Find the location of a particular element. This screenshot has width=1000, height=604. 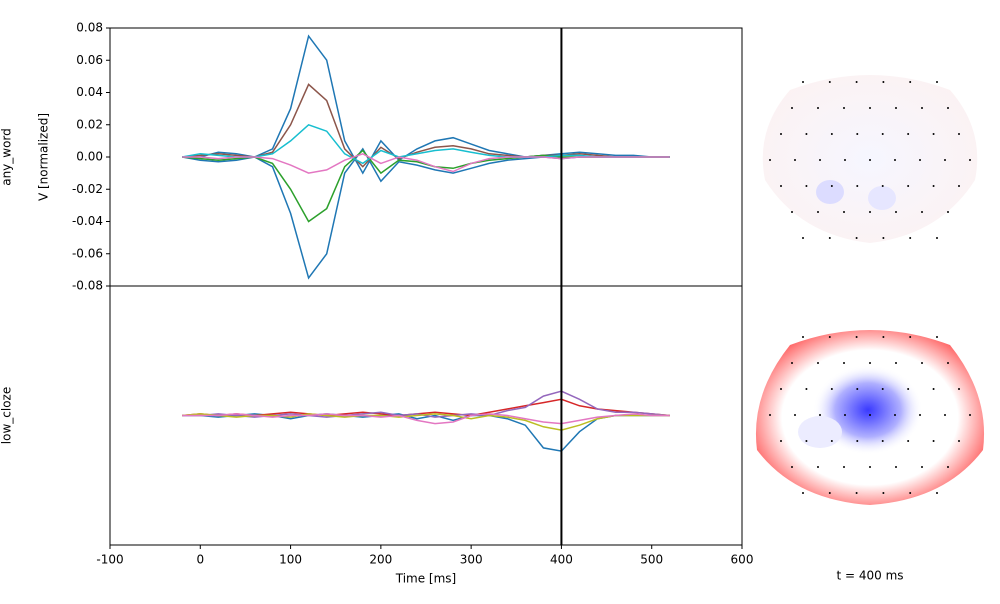

y-tick-label: 0.00 is located at coordinates (89, 157).